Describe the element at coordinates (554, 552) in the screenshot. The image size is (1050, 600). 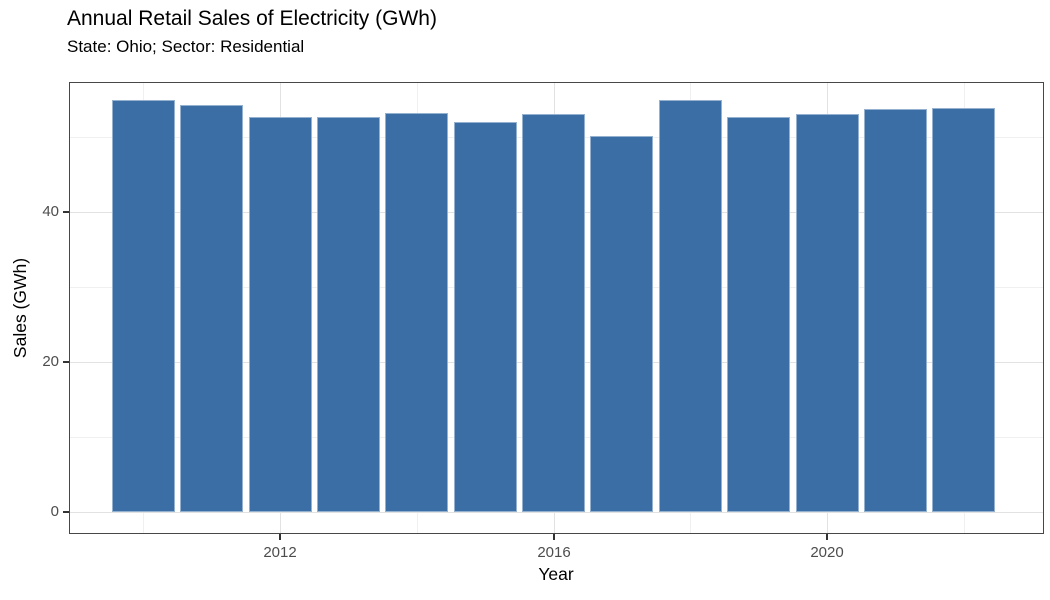
I see `x-tick-label-2016: 2016` at that location.